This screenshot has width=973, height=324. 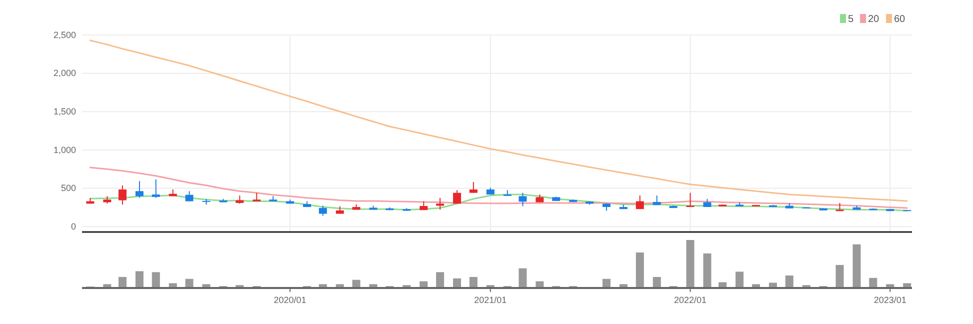 I want to click on x-tick-label: 2021/01, so click(x=490, y=300).